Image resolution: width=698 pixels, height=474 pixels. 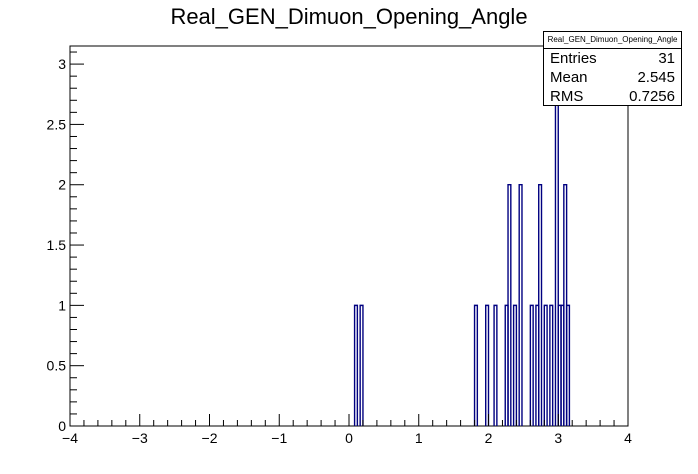 I want to click on stats-entries-row: Entries 31, so click(x=612, y=58).